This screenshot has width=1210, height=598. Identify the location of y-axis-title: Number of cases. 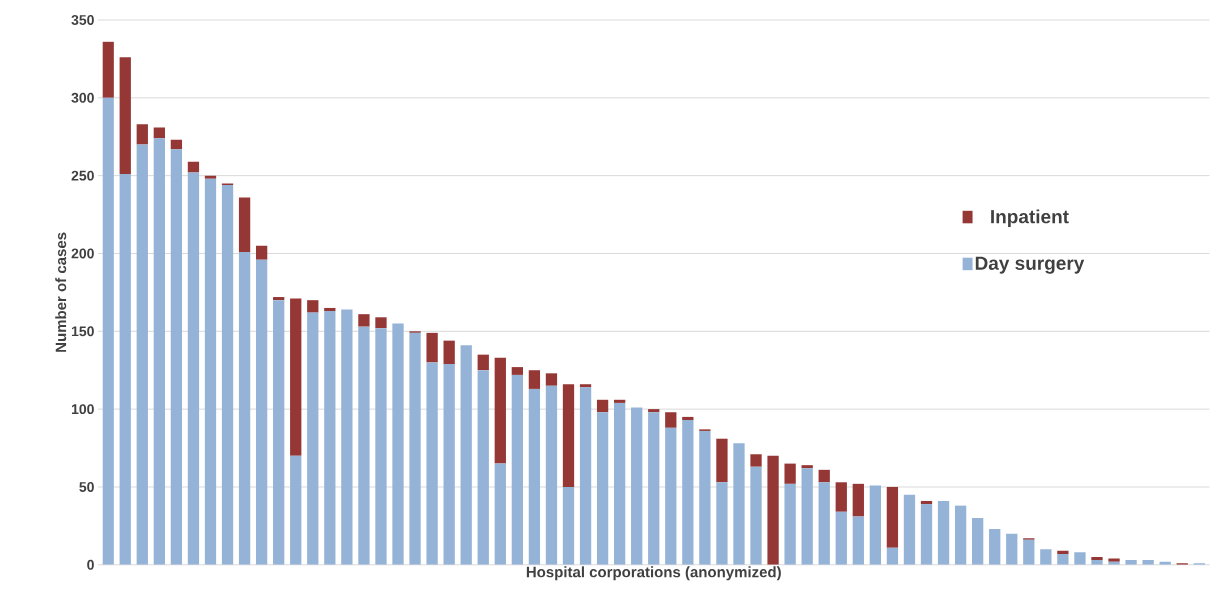
(61, 292).